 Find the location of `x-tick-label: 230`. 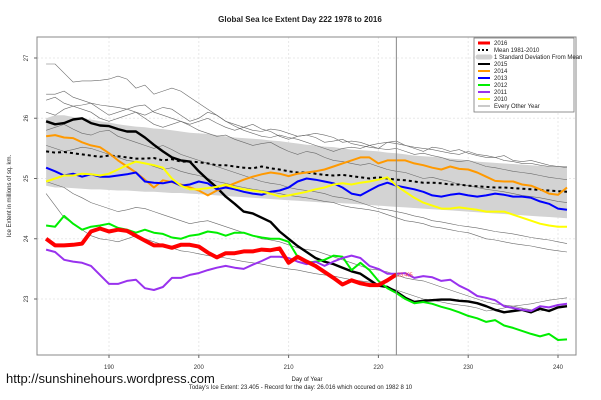

x-tick-label: 230 is located at coordinates (468, 368).